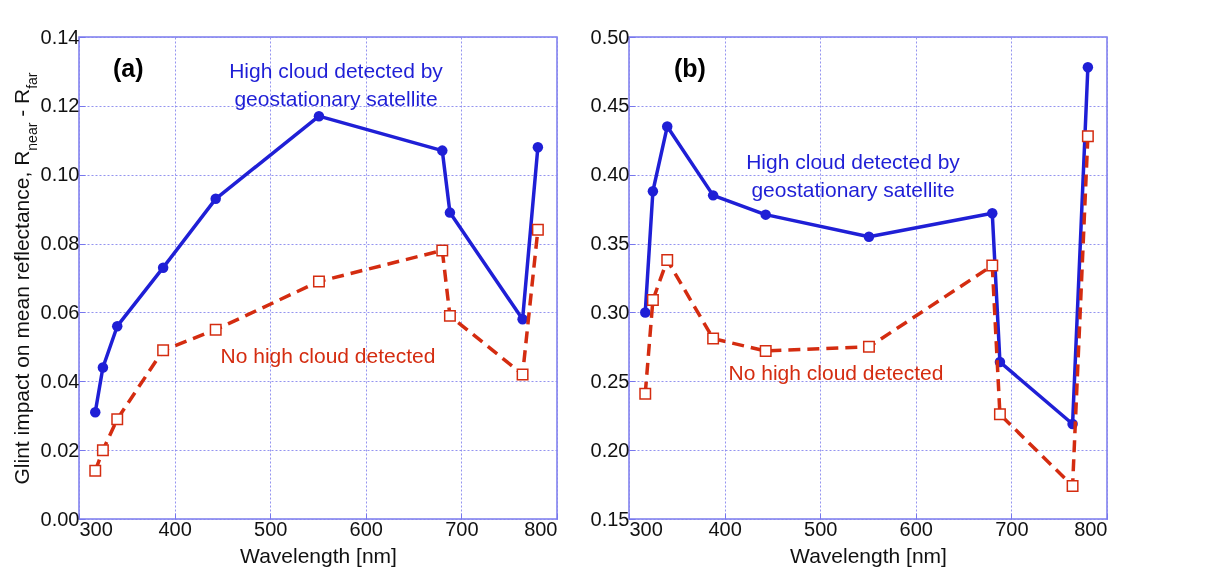  What do you see at coordinates (60, 36) in the screenshot?
I see `y-tick-label: 0.14` at bounding box center [60, 36].